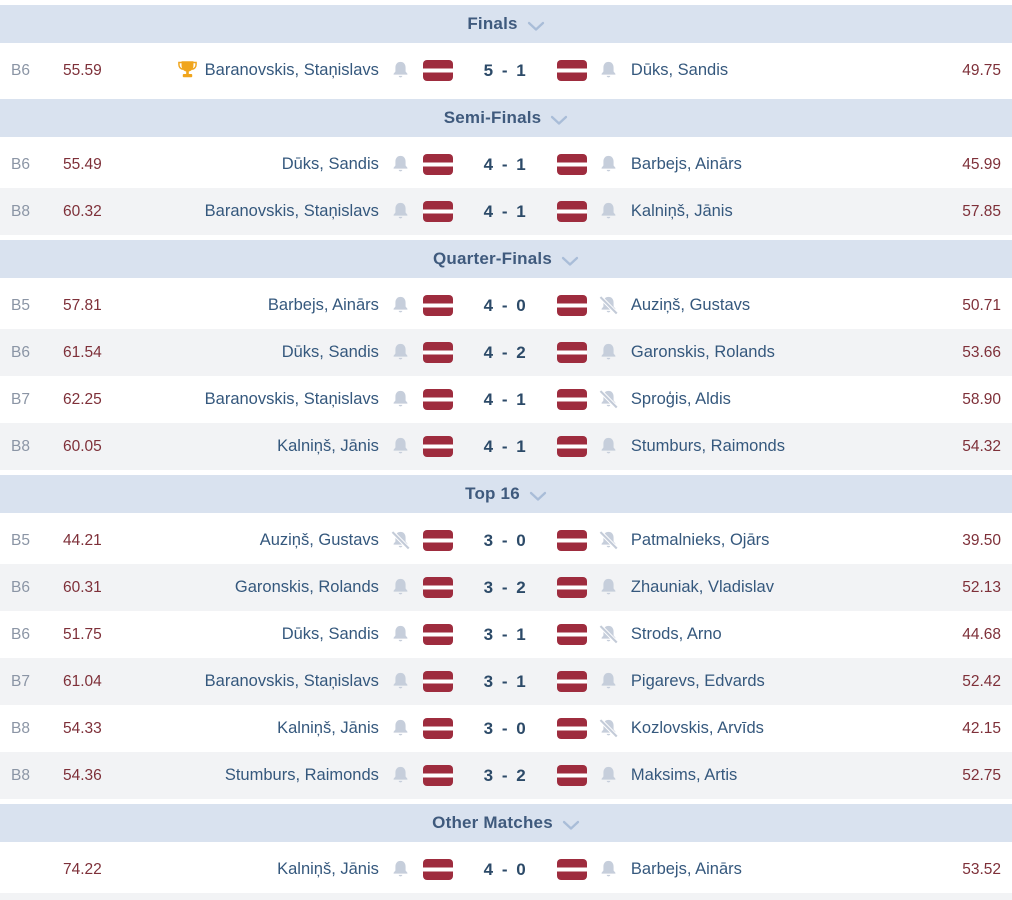  I want to click on match-row: B8 60.32 Baranovskis, Staņislavs, so click(506, 211).